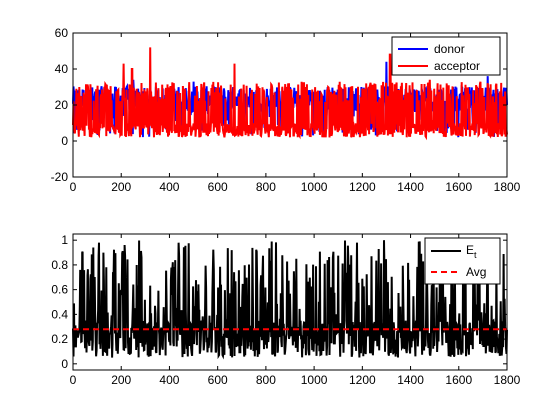  I want to click on y-tick-label: -20, so click(60, 177).